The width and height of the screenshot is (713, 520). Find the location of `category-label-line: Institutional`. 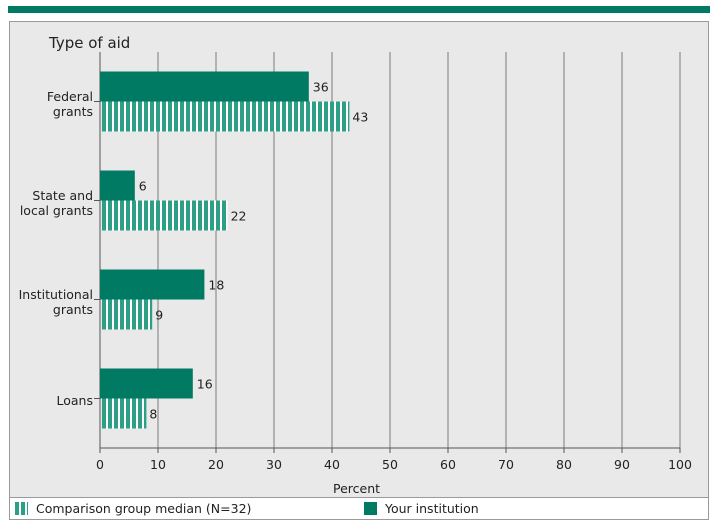

category-label-line: Institutional is located at coordinates (55, 294).